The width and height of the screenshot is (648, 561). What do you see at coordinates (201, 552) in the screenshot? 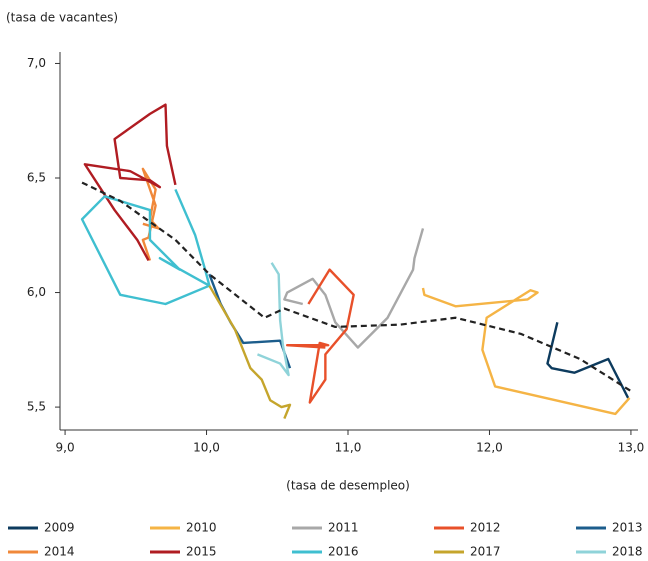
I see `legend-label: 2015` at bounding box center [201, 552].